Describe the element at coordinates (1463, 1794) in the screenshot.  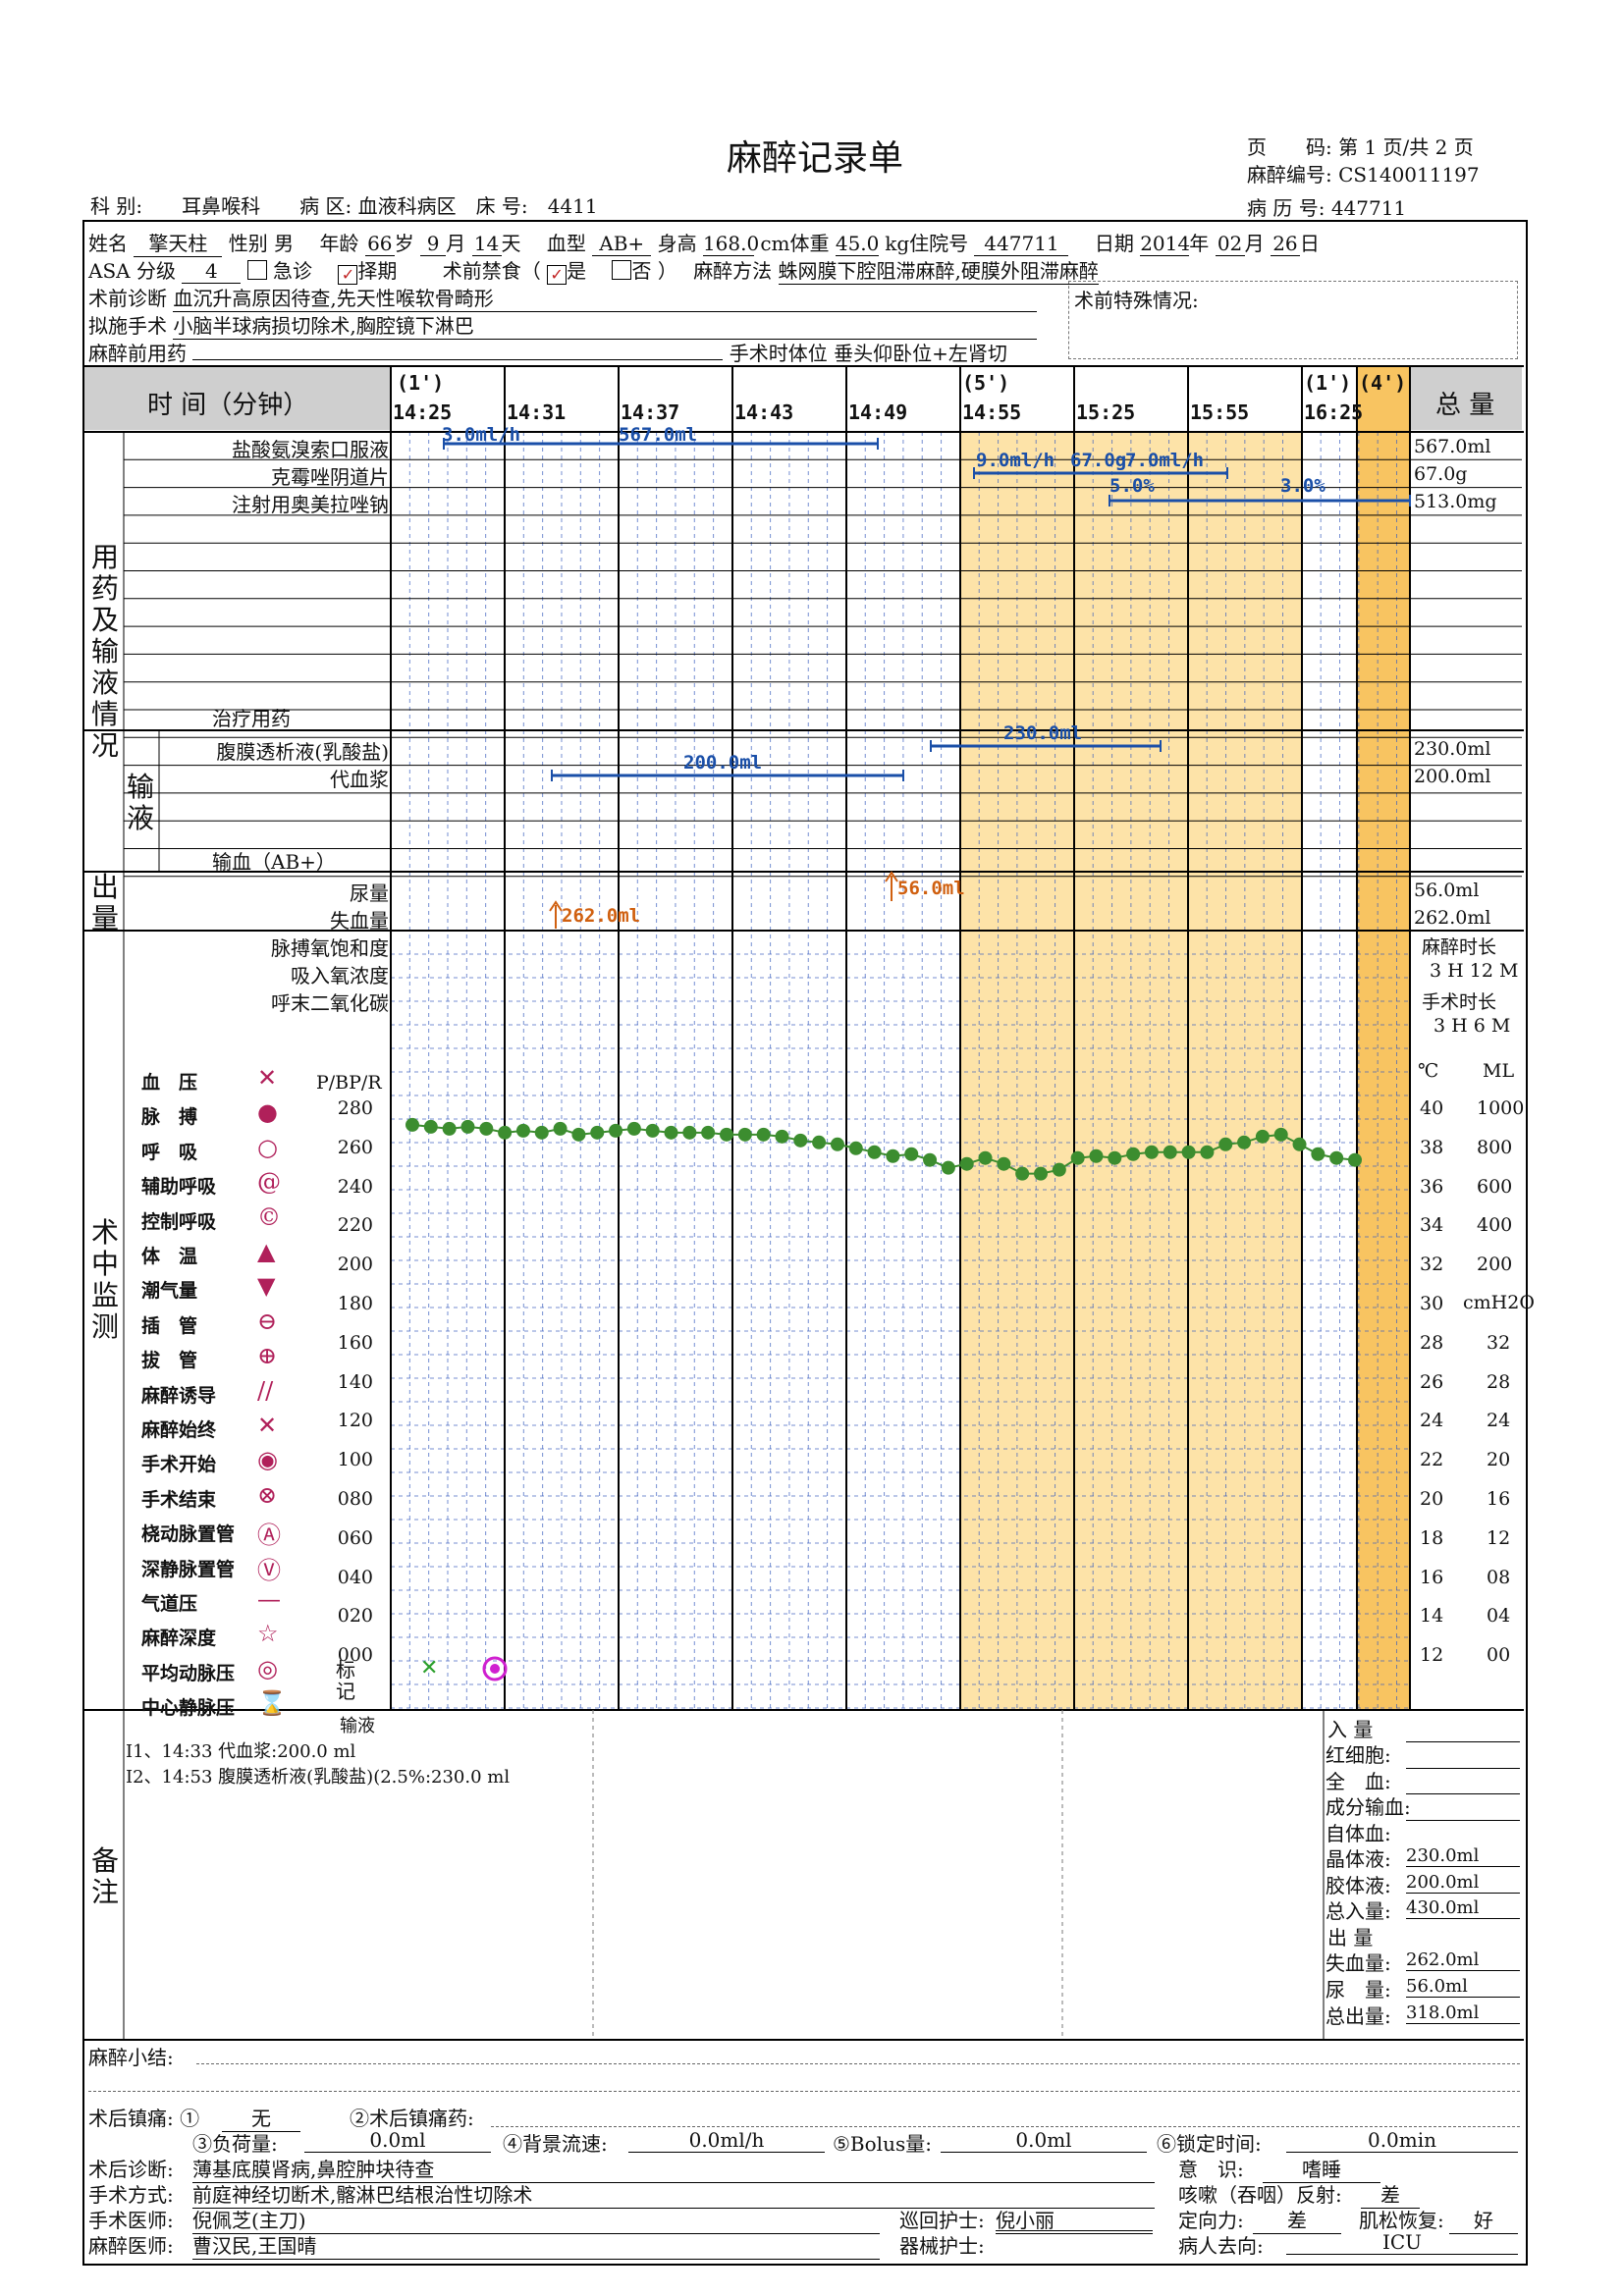
I see `intake-item-value` at that location.